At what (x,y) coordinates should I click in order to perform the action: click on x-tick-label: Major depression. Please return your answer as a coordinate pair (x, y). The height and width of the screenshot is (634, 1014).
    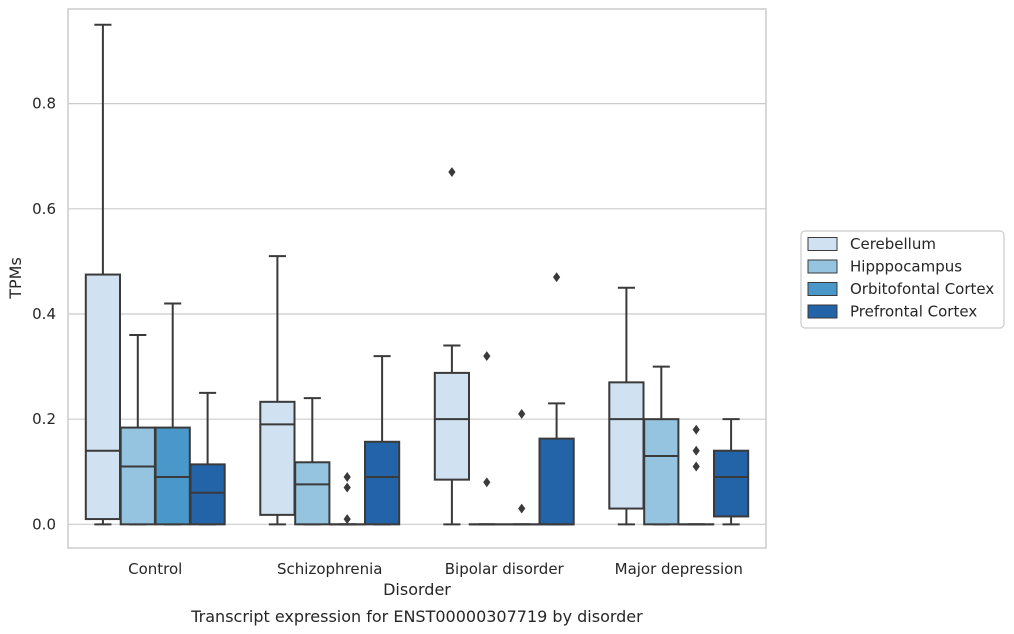
    Looking at the image, I should click on (679, 569).